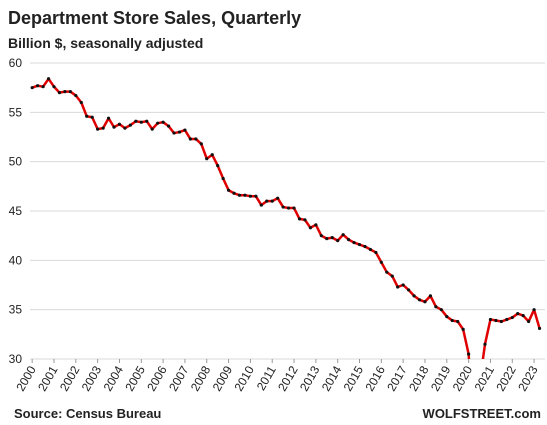  What do you see at coordinates (201, 378) in the screenshot?
I see `x-tick-label: 2008` at bounding box center [201, 378].